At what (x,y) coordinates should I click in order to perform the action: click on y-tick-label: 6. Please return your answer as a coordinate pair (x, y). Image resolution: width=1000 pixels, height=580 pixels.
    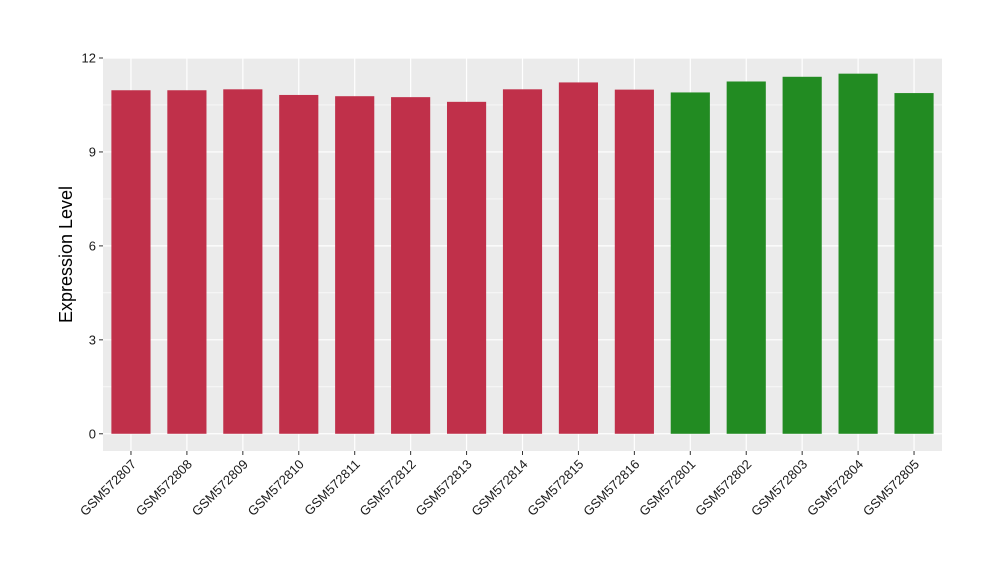
    Looking at the image, I should click on (92, 245).